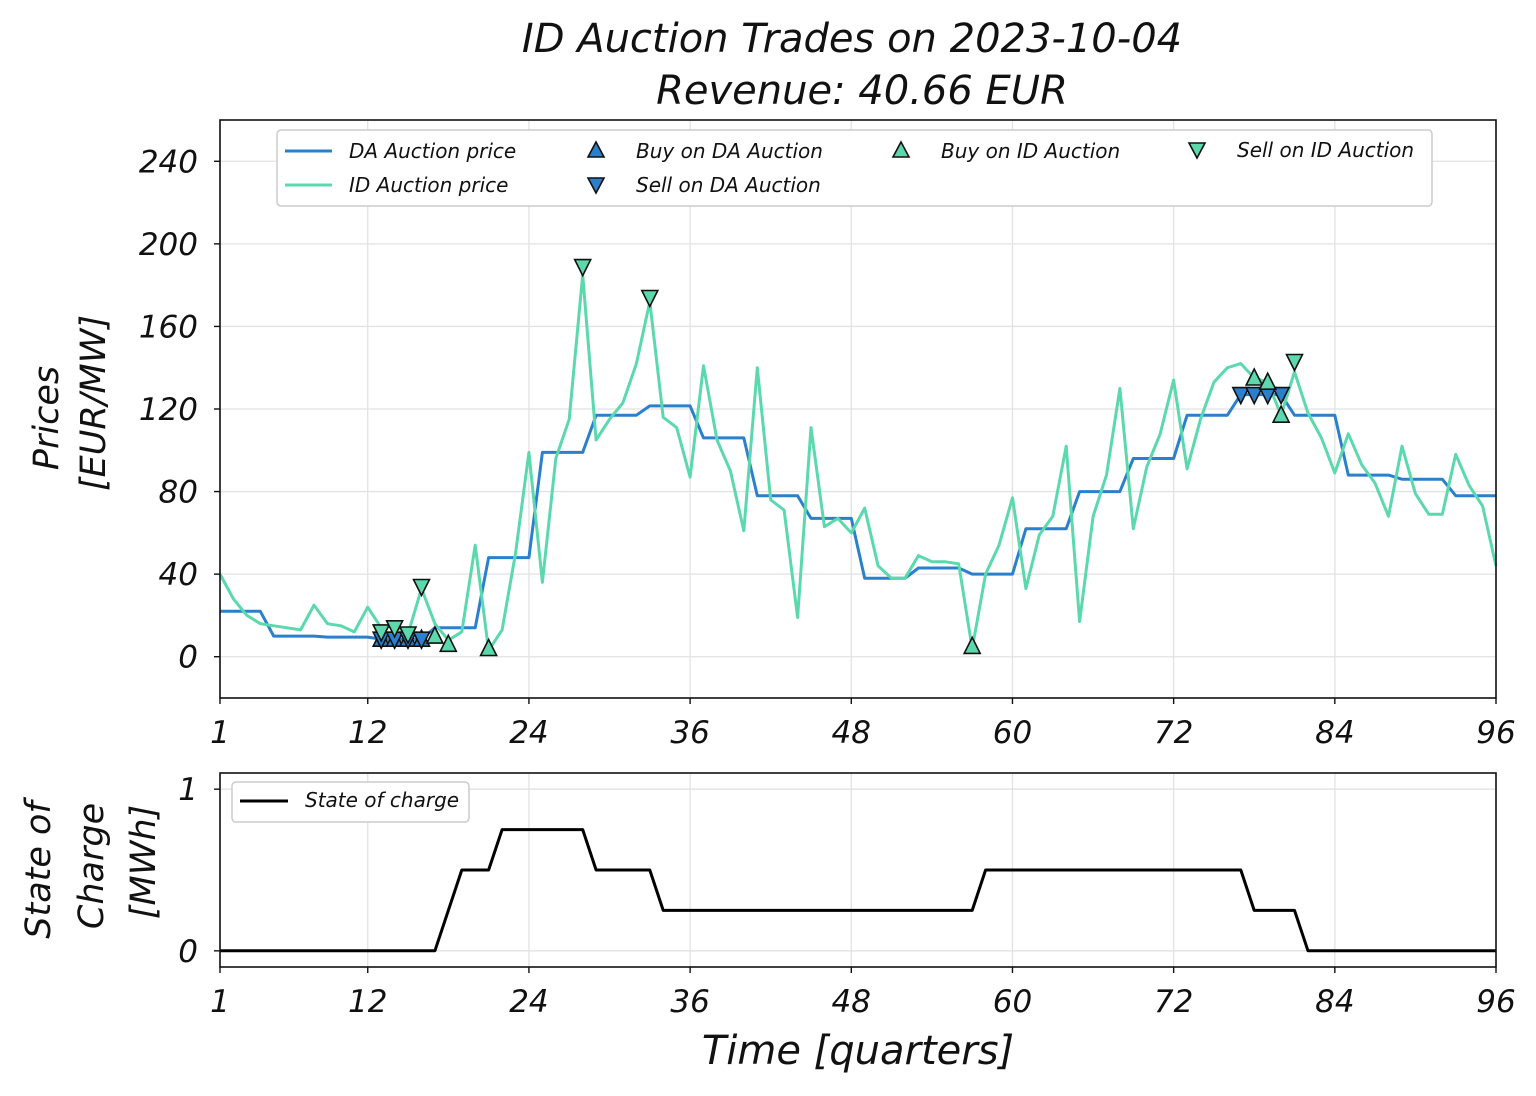 This screenshot has height=1096, width=1536. Describe the element at coordinates (728, 185) in the screenshot. I see `legend-sell-da-label: Sell on DA Auction` at that location.